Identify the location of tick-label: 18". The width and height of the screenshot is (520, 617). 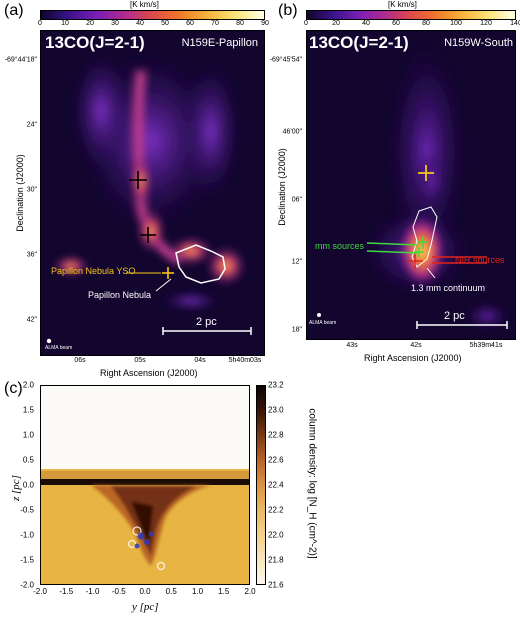
(296, 330).